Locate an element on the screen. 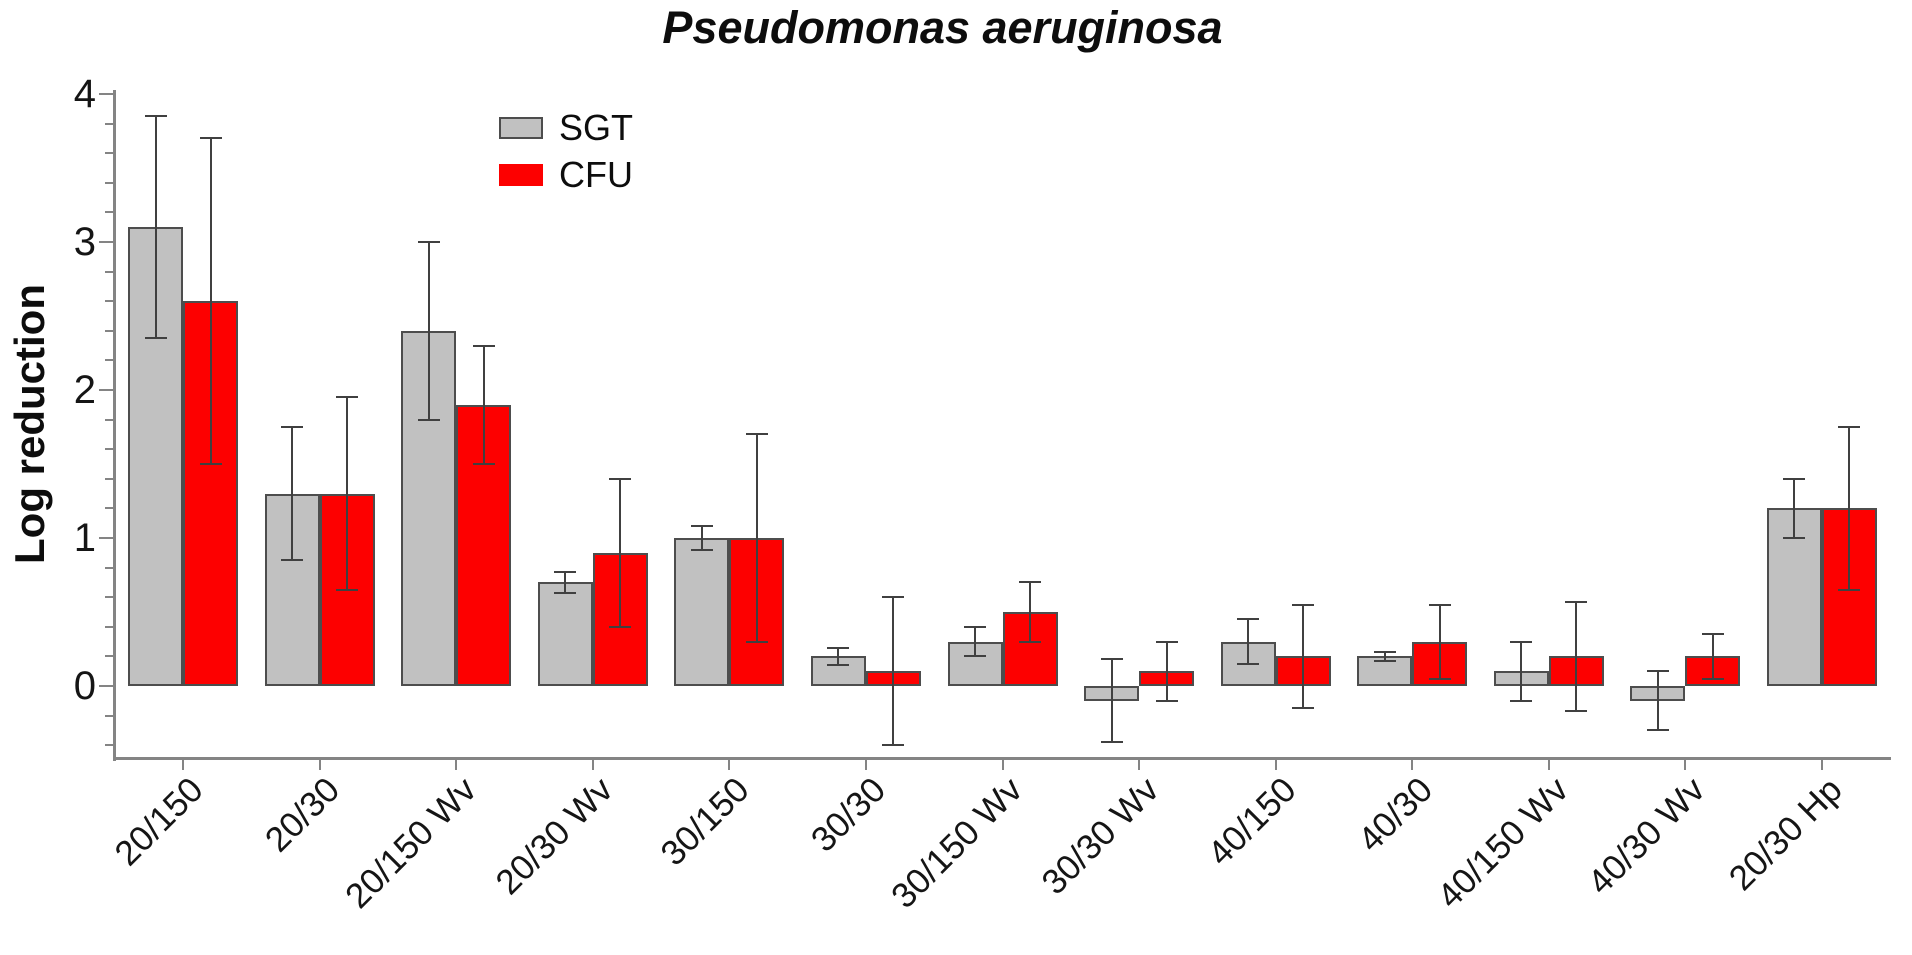 The height and width of the screenshot is (955, 1912). legend-item-cfu: CFU is located at coordinates (566, 175).